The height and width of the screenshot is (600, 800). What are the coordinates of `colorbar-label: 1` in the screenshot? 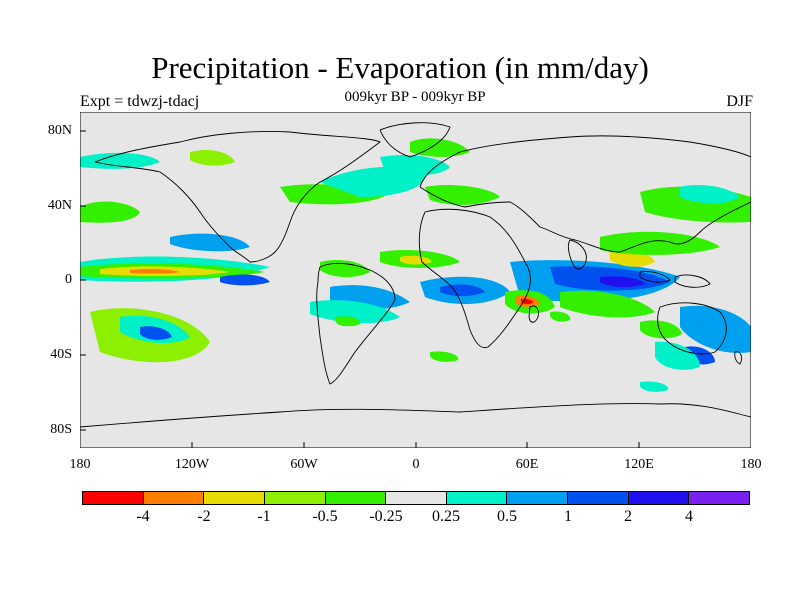 It's located at (568, 516).